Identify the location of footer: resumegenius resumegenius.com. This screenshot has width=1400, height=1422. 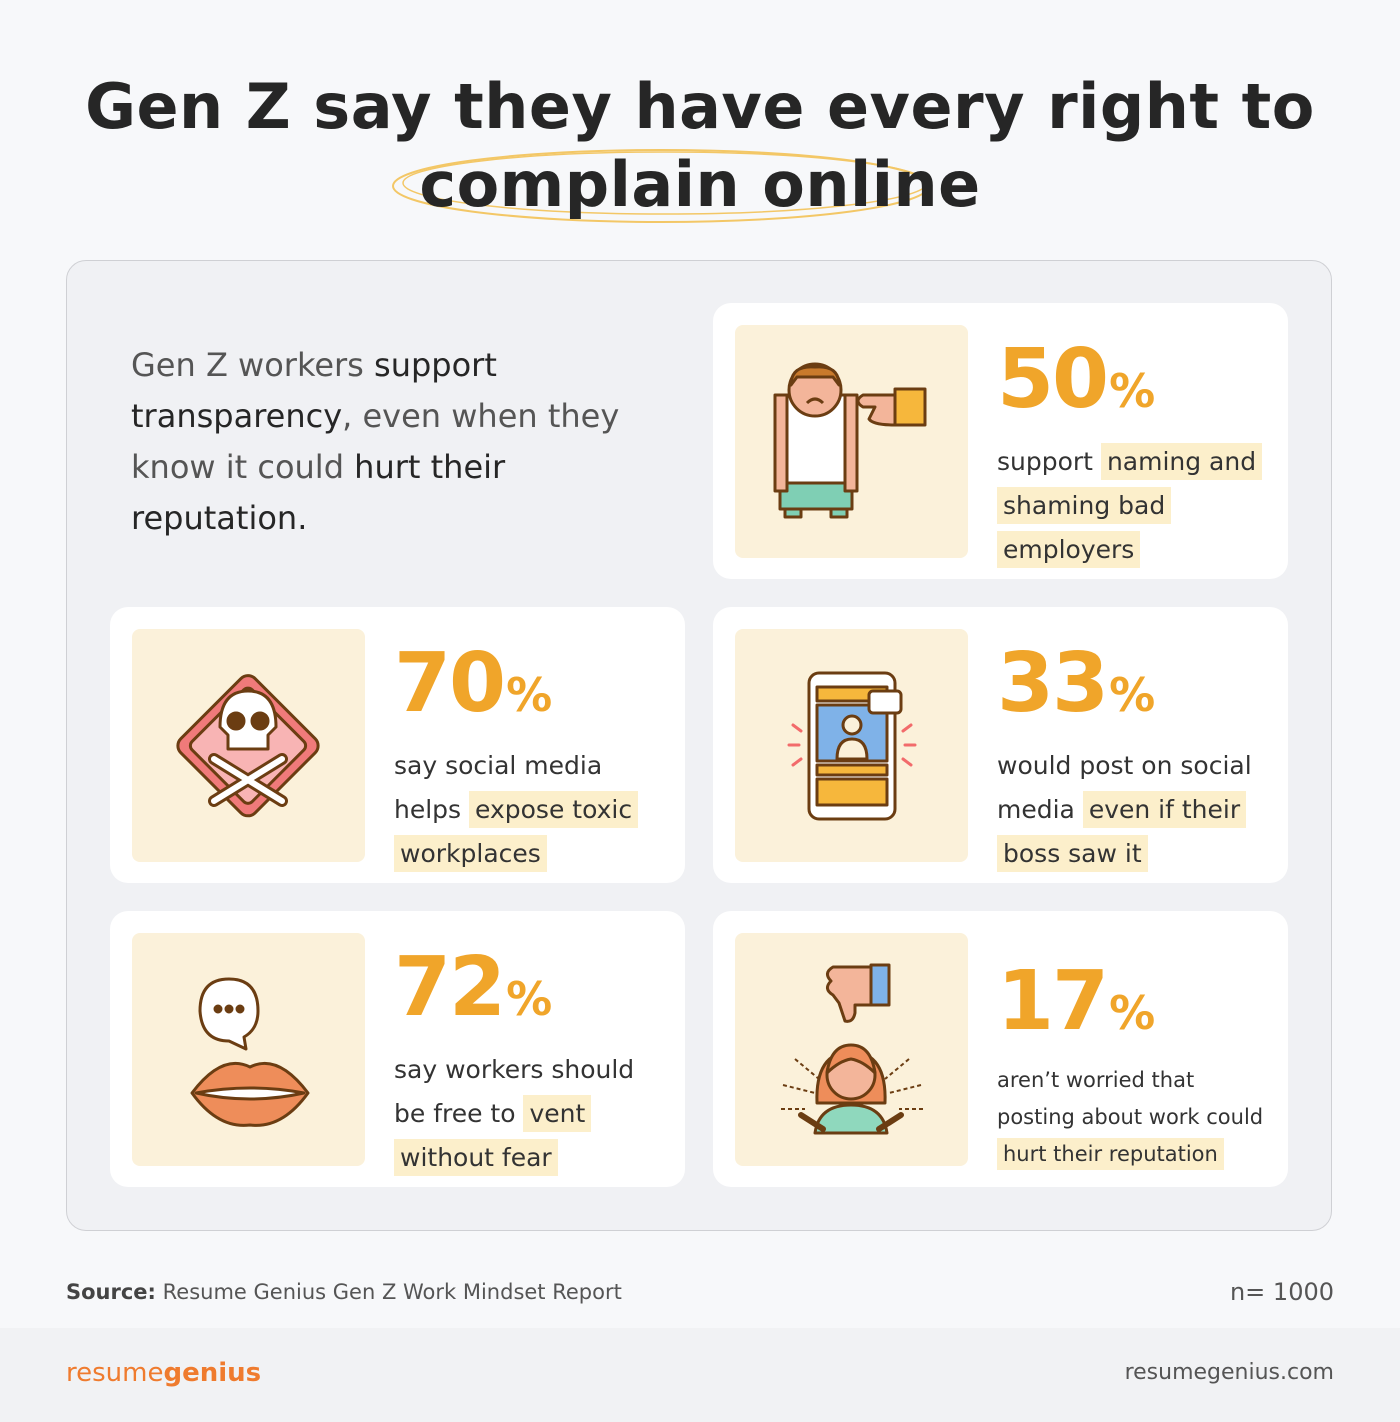
(700, 1375).